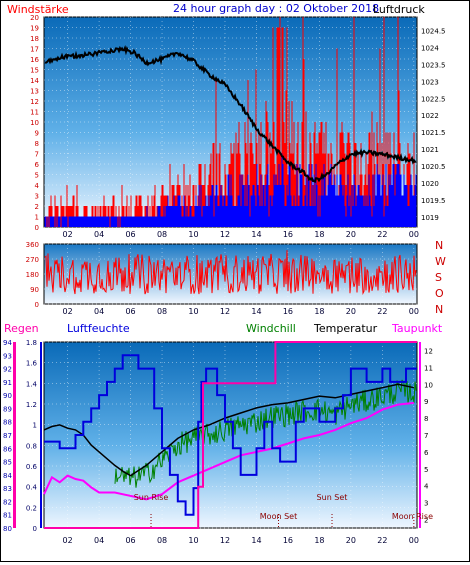 The image size is (470, 565). What do you see at coordinates (426, 453) in the screenshot?
I see `temp-tick-label: 6` at bounding box center [426, 453].